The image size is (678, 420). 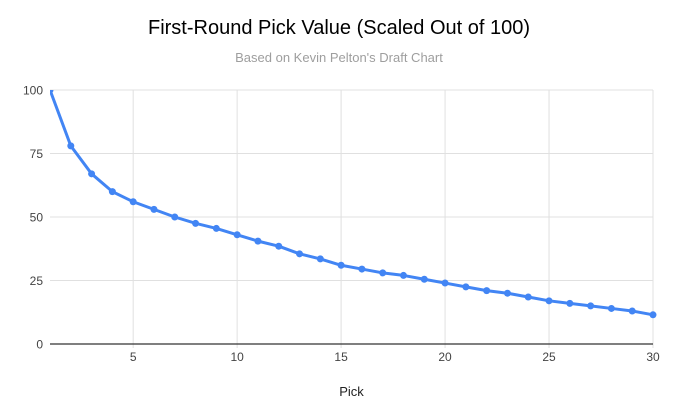 What do you see at coordinates (445, 357) in the screenshot?
I see `x-tick-label: 20` at bounding box center [445, 357].